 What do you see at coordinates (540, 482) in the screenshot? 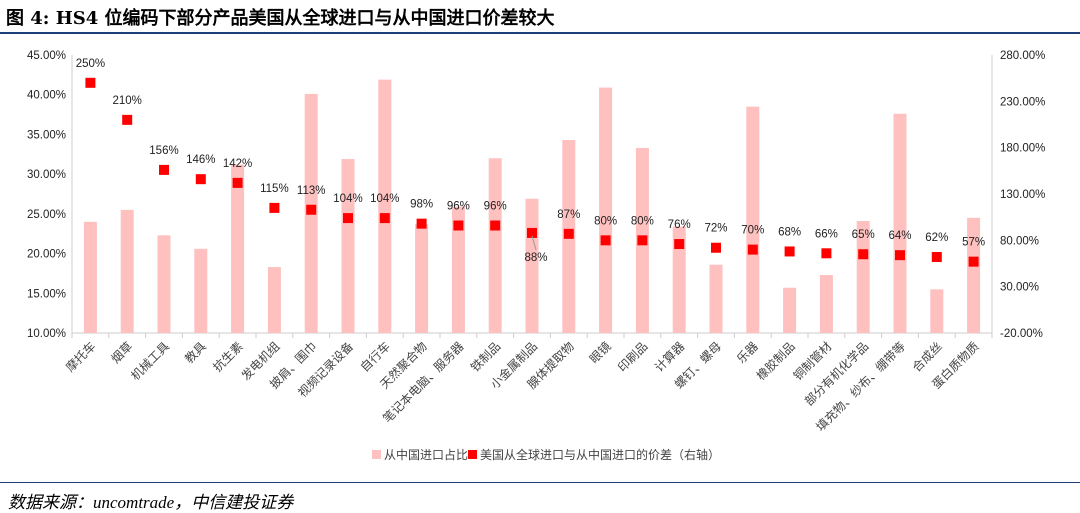
I see `footer-divider` at bounding box center [540, 482].